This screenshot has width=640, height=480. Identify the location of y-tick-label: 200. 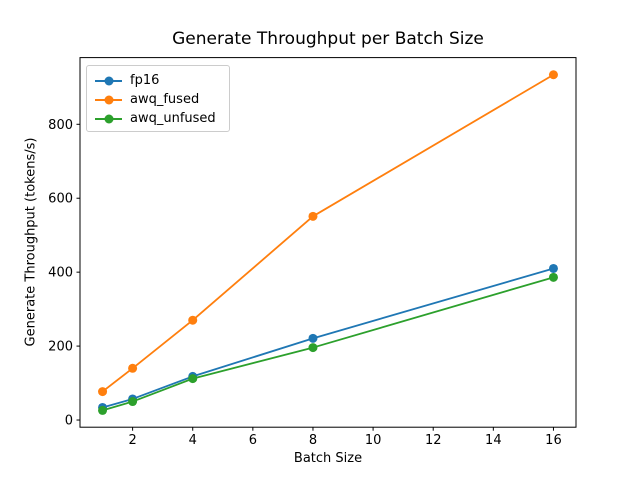
(60, 347).